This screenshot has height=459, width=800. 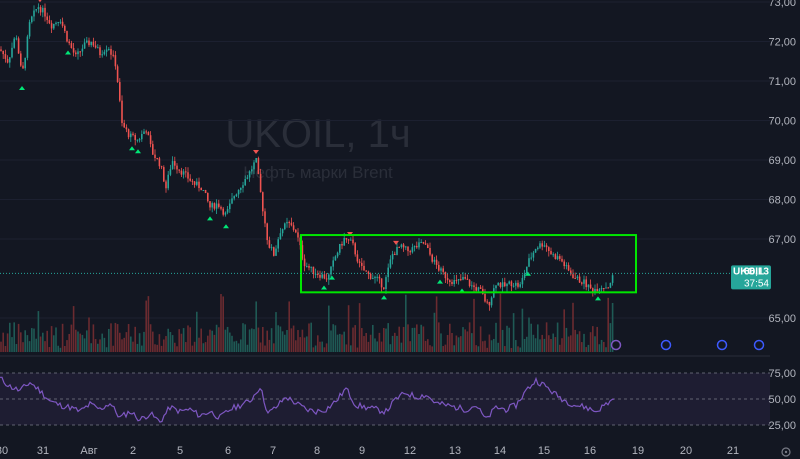 What do you see at coordinates (369, 451) in the screenshot?
I see `time-axis: 30 31 Авг 2 5 6 7 8 9 12 13 14 15 16 19 20 21` at bounding box center [369, 451].